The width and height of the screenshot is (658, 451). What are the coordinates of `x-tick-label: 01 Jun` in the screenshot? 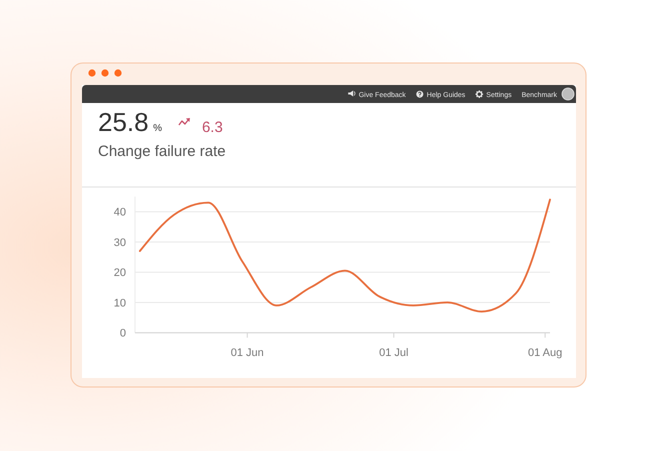 It's located at (247, 353).